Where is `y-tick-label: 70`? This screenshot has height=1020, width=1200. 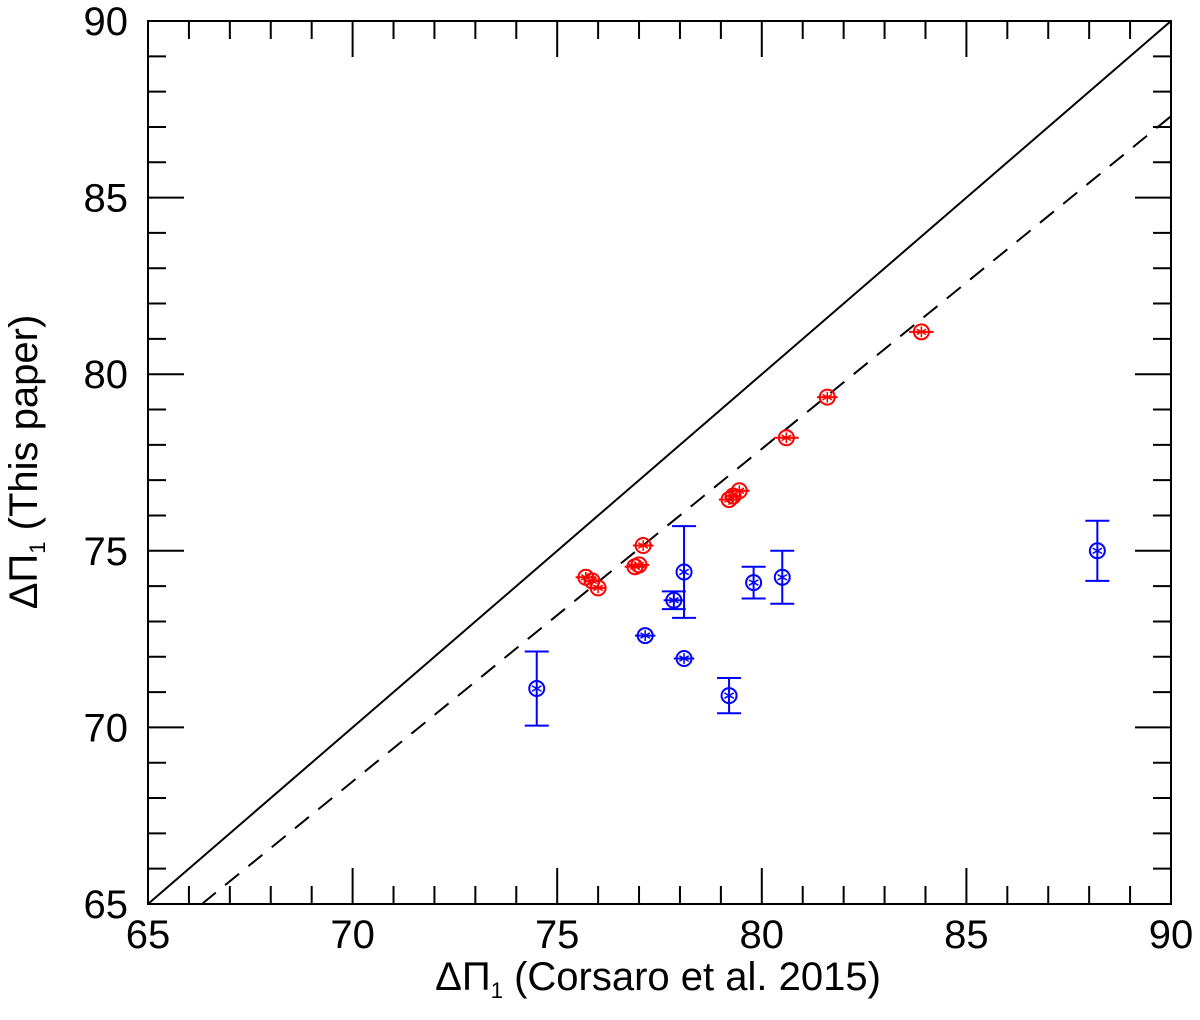
y-tick-label: 70 is located at coordinates (106, 728).